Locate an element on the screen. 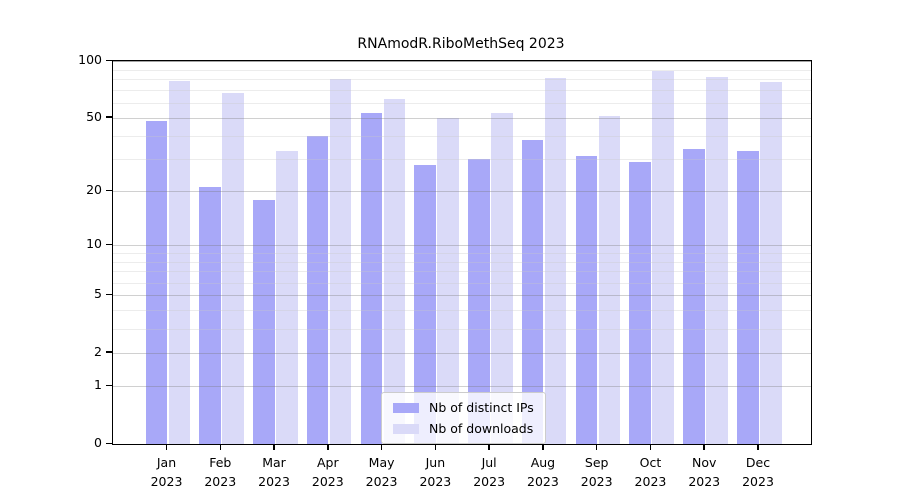 This screenshot has height=500, width=900. bar-distinct-ips-may is located at coordinates (371, 278).